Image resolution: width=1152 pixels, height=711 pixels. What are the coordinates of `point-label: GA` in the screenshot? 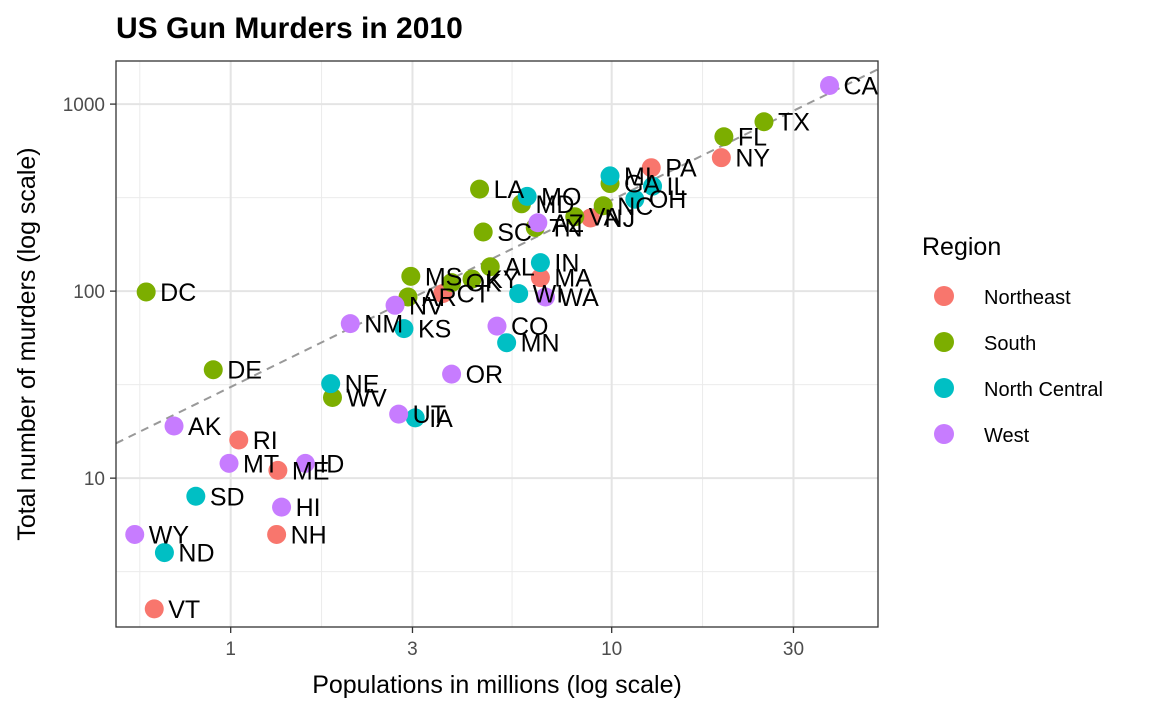 It's located at (642, 185).